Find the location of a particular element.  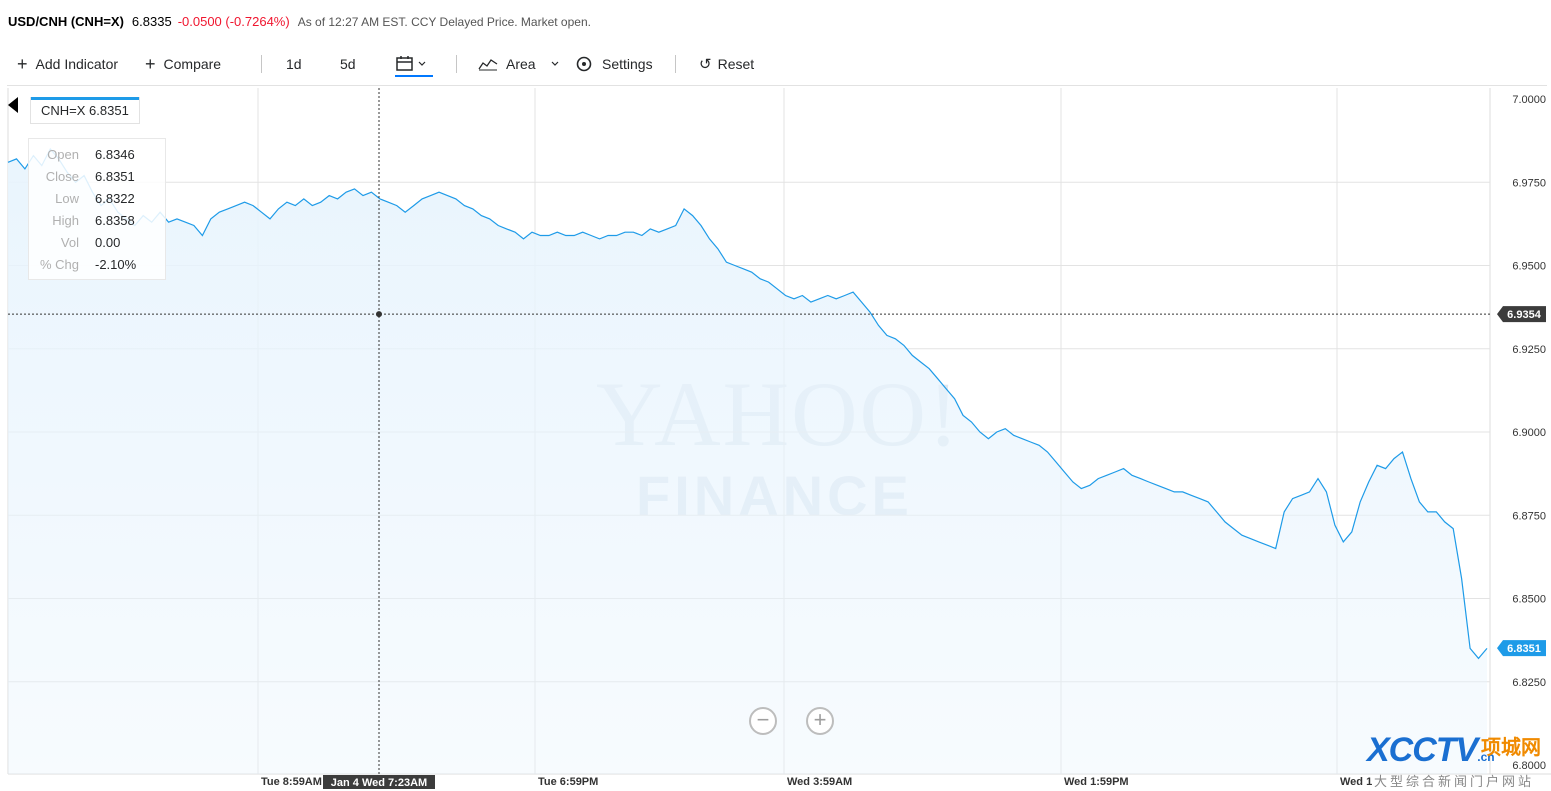

ohlc-key: Open is located at coordinates (63, 154).